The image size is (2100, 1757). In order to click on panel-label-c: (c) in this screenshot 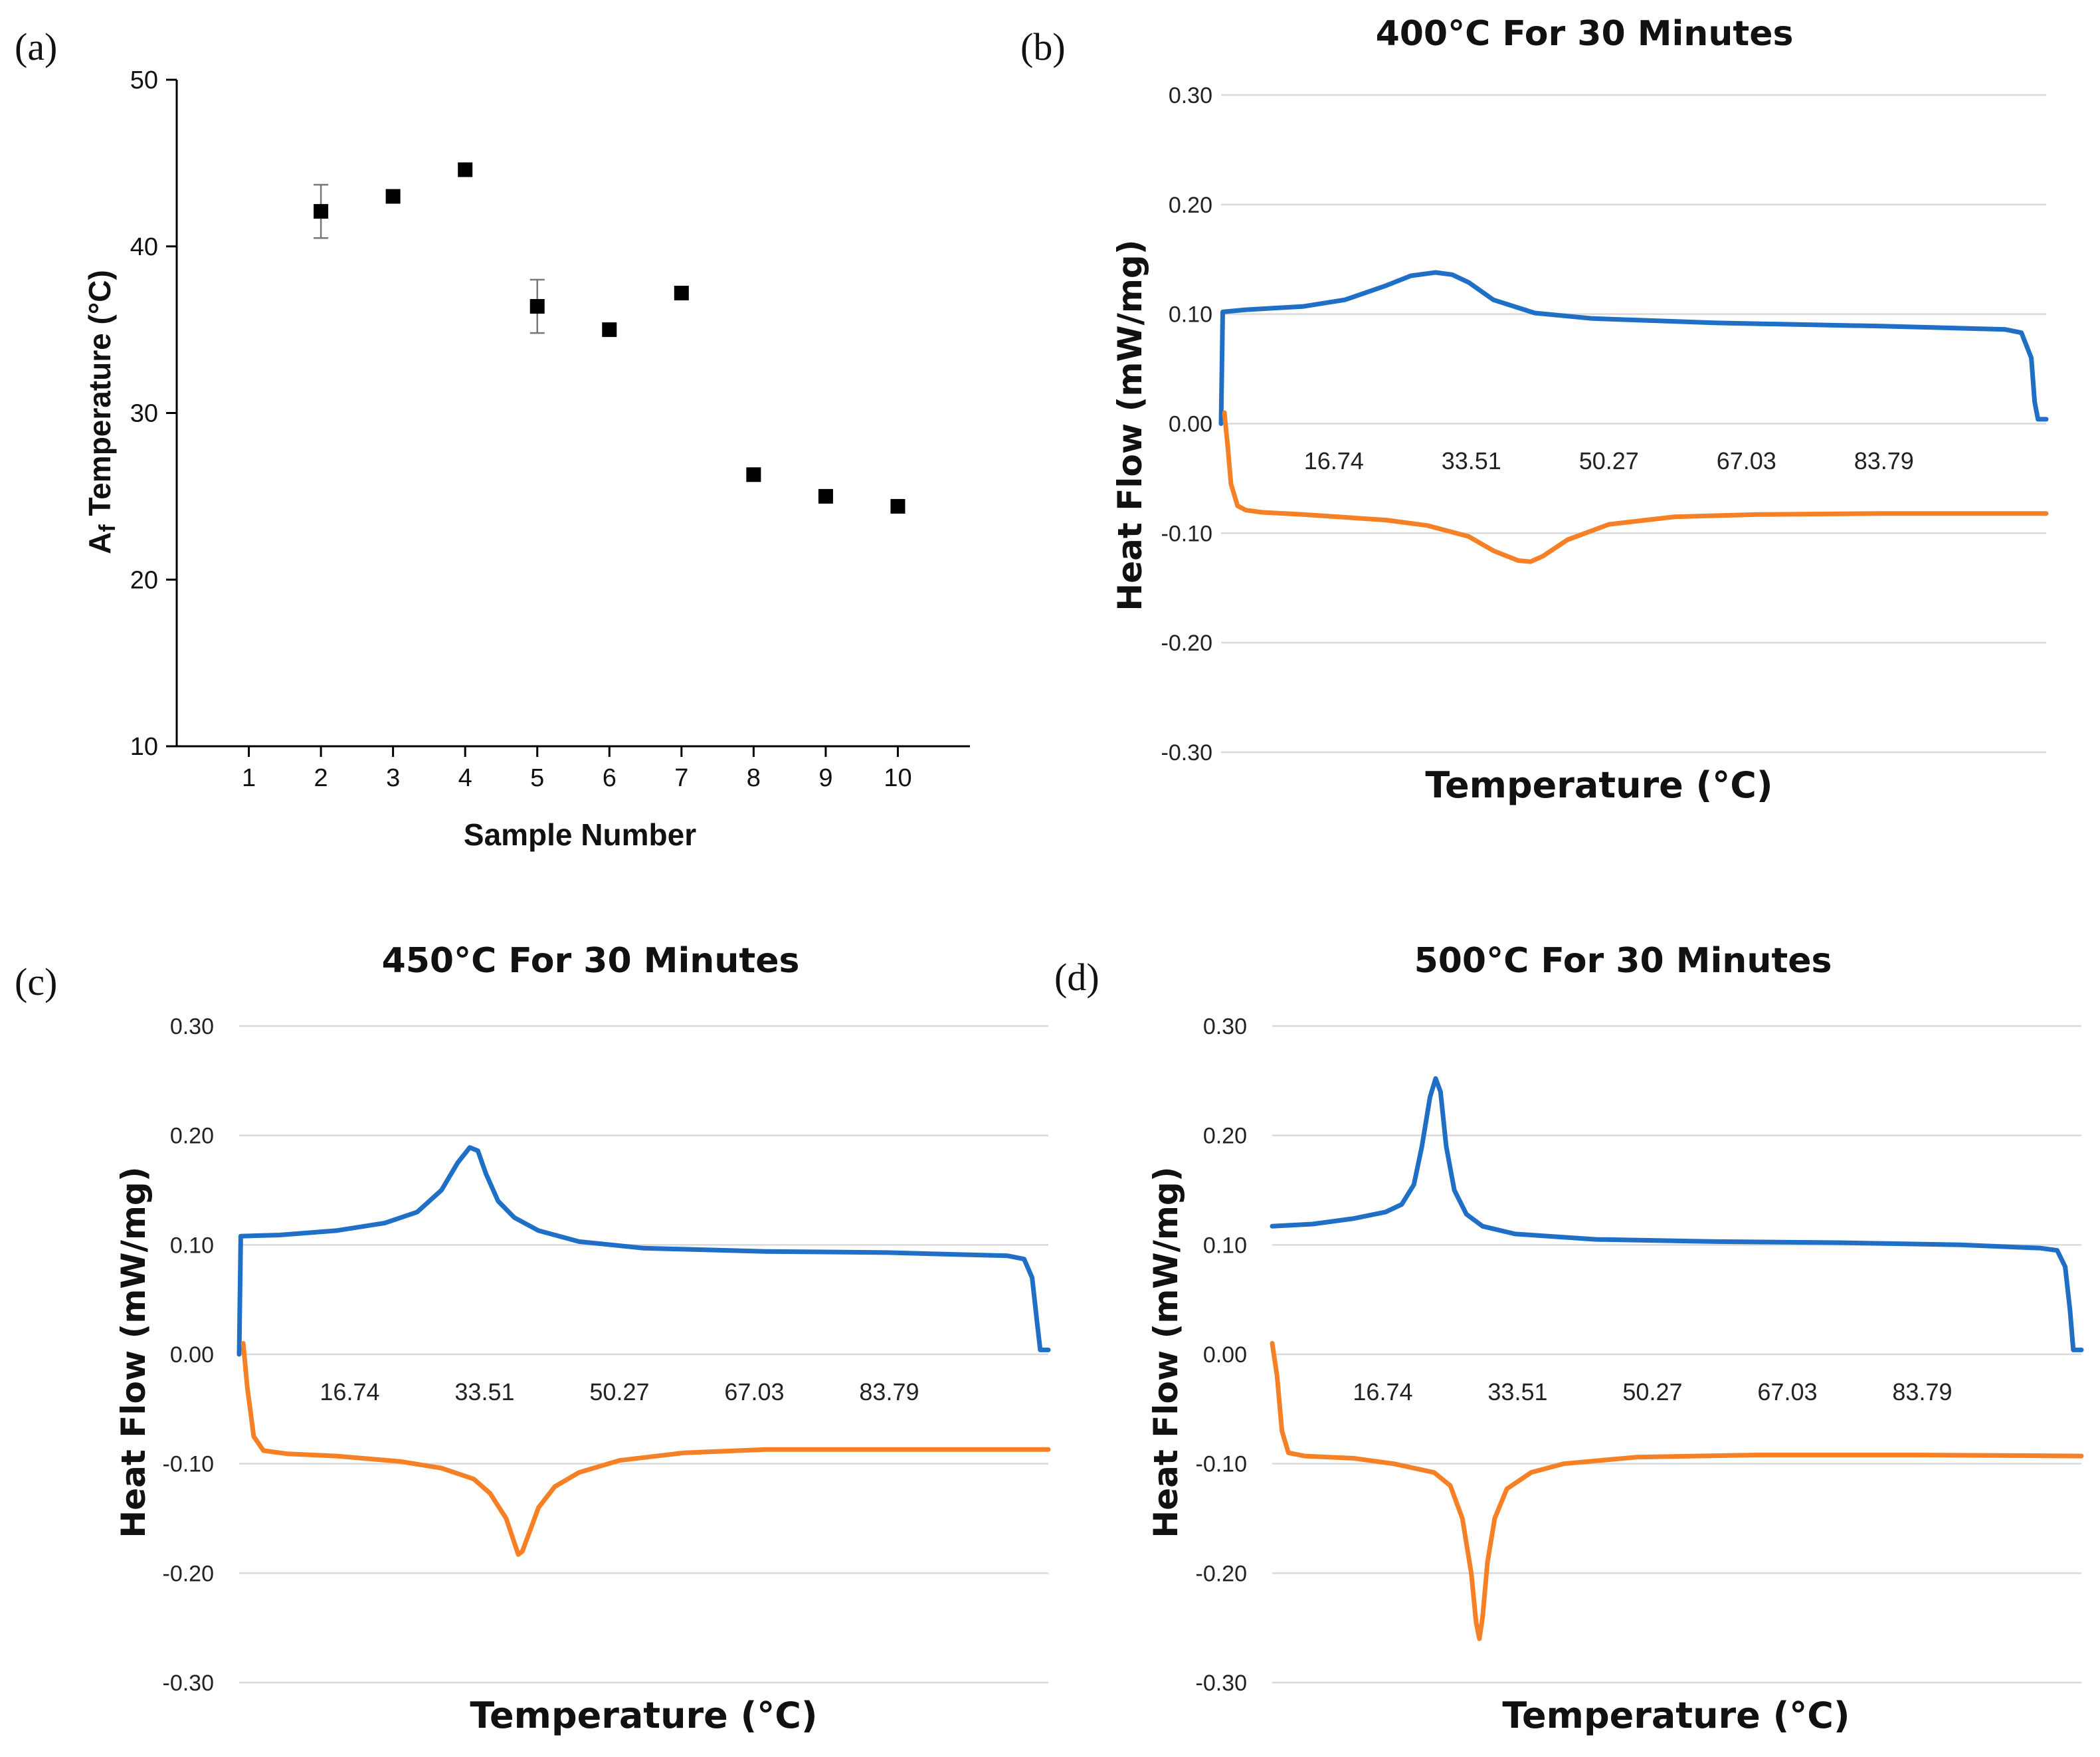, I will do `click(36, 982)`.